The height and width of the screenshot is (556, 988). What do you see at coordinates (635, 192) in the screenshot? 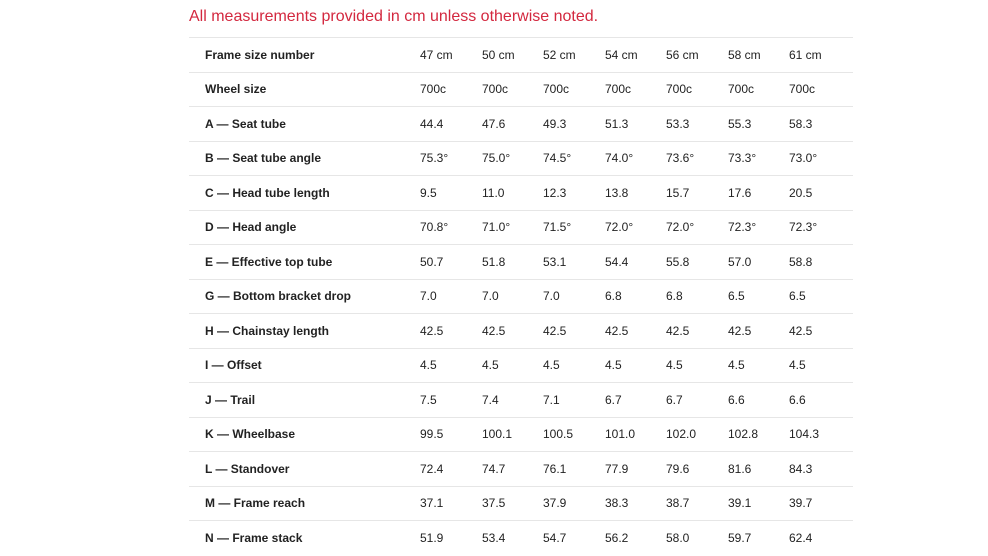
I see `measurement-cell: 13.8` at bounding box center [635, 192].